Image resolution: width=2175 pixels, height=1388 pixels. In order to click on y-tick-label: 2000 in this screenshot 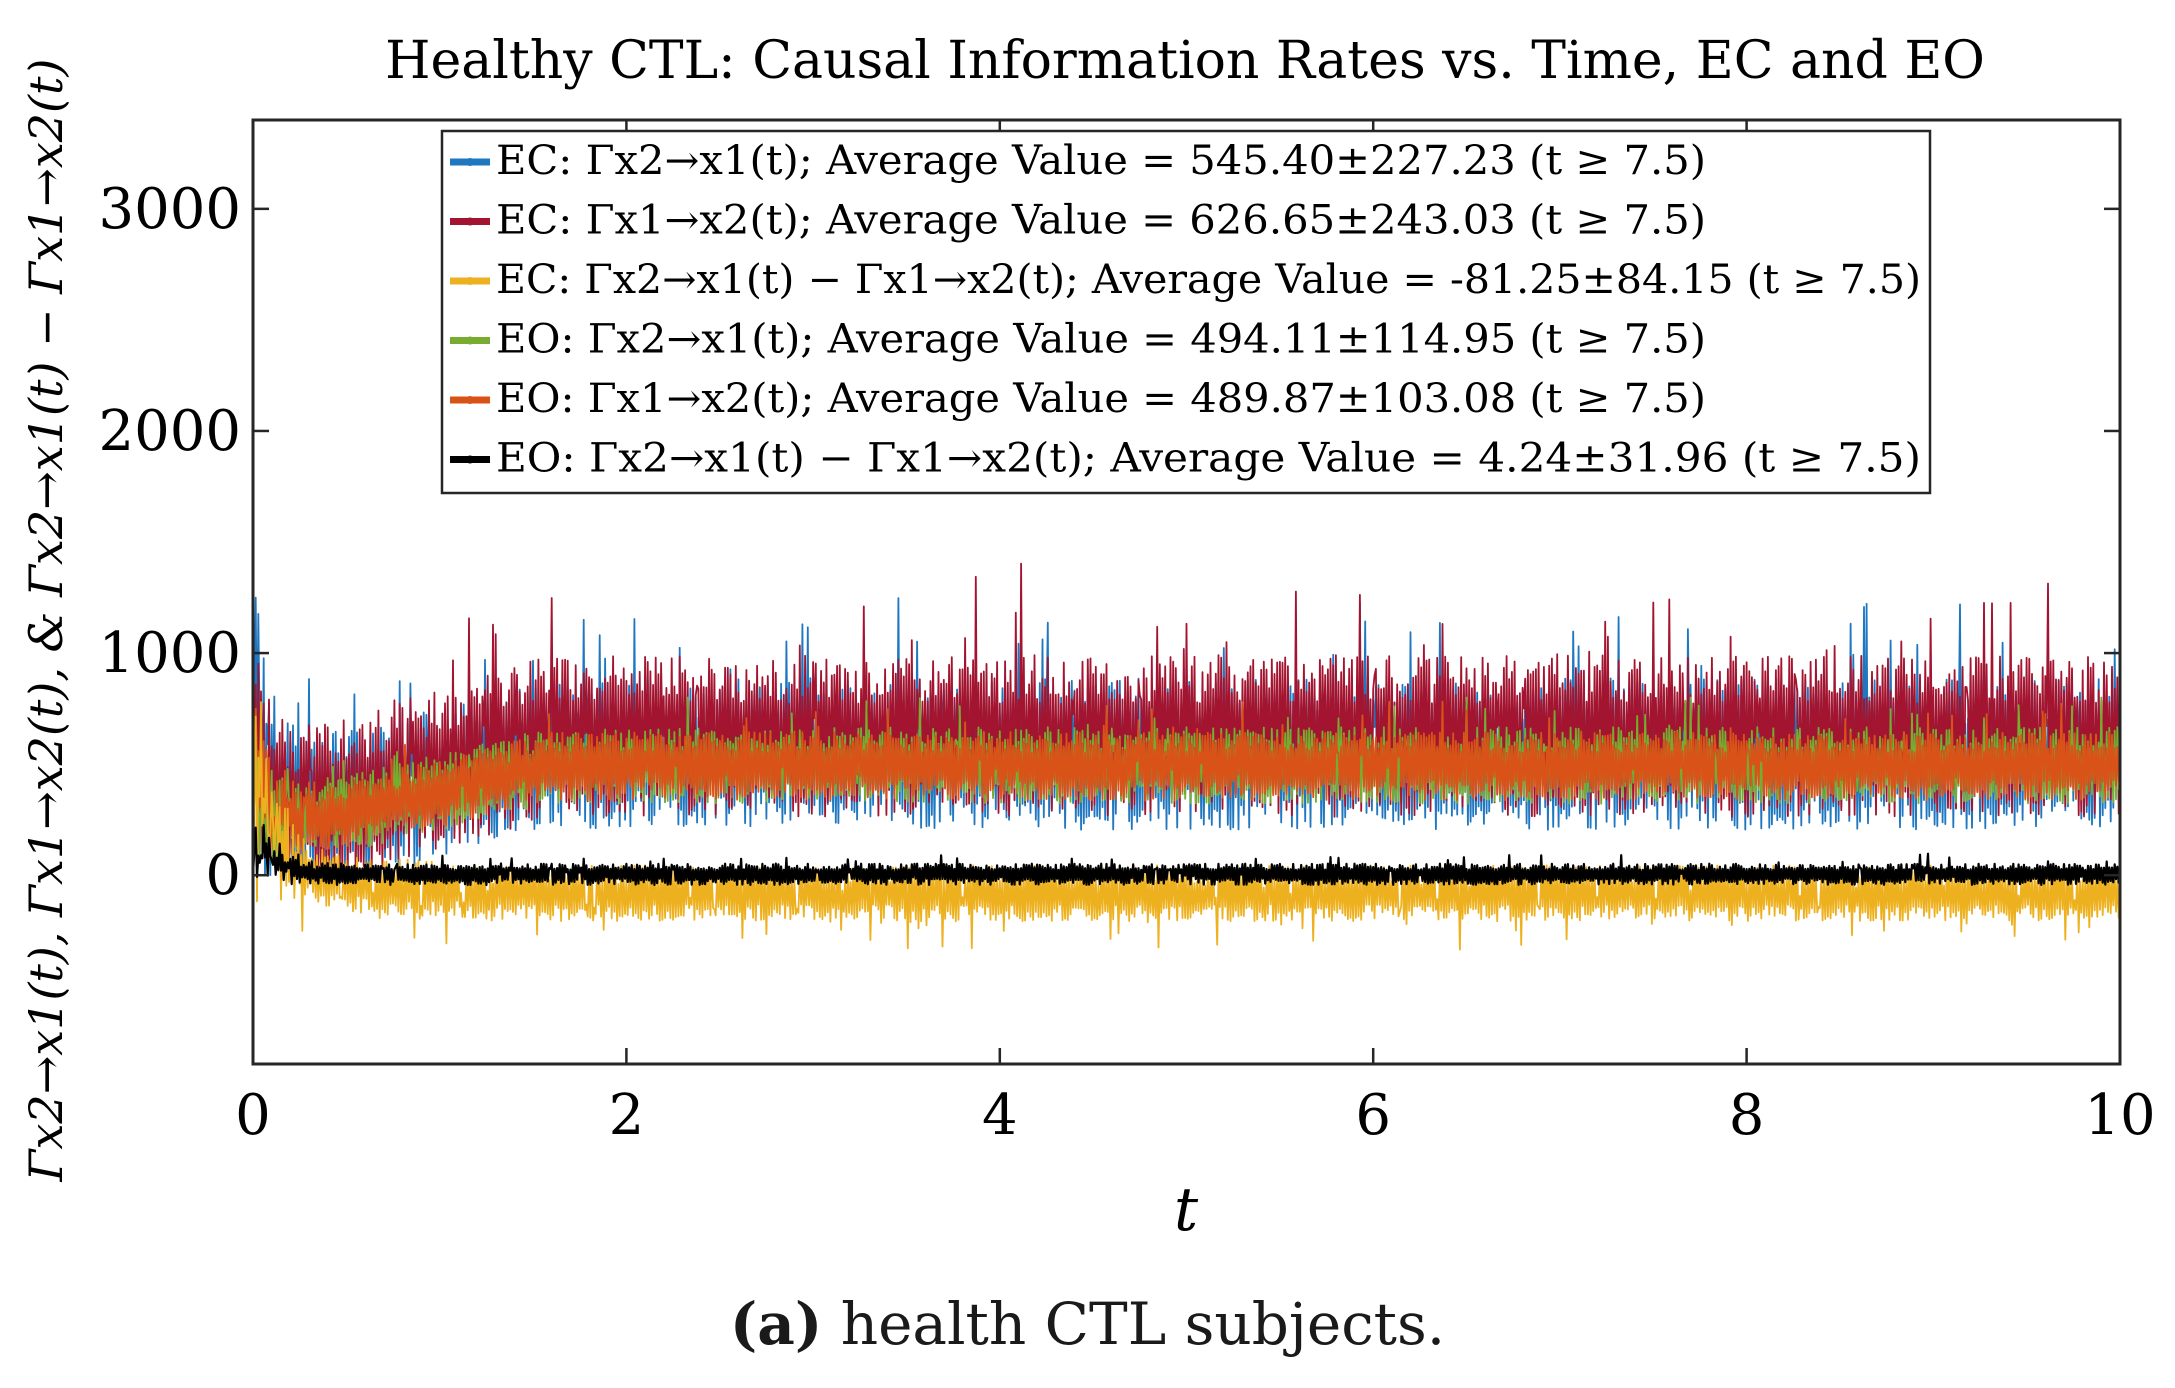, I will do `click(169, 431)`.